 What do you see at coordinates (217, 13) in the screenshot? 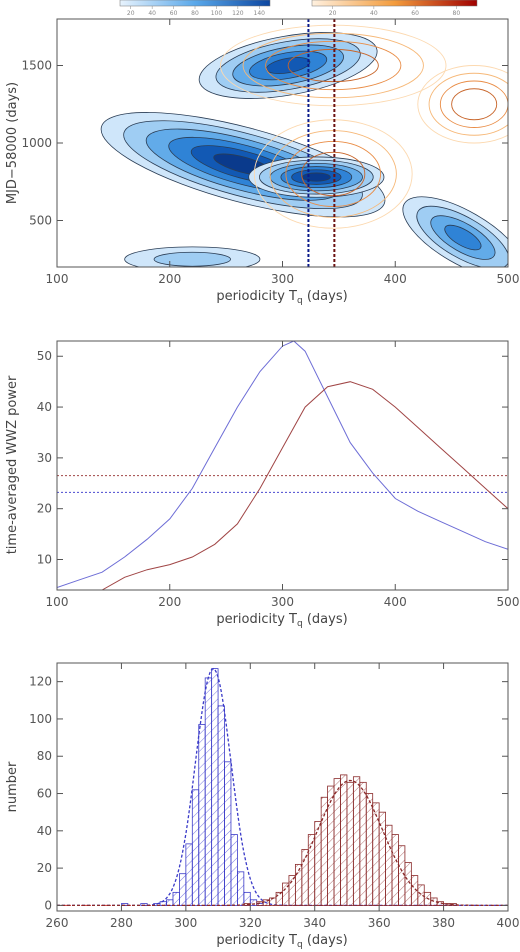
I see `colorbar-tick-label: 100` at bounding box center [217, 13].